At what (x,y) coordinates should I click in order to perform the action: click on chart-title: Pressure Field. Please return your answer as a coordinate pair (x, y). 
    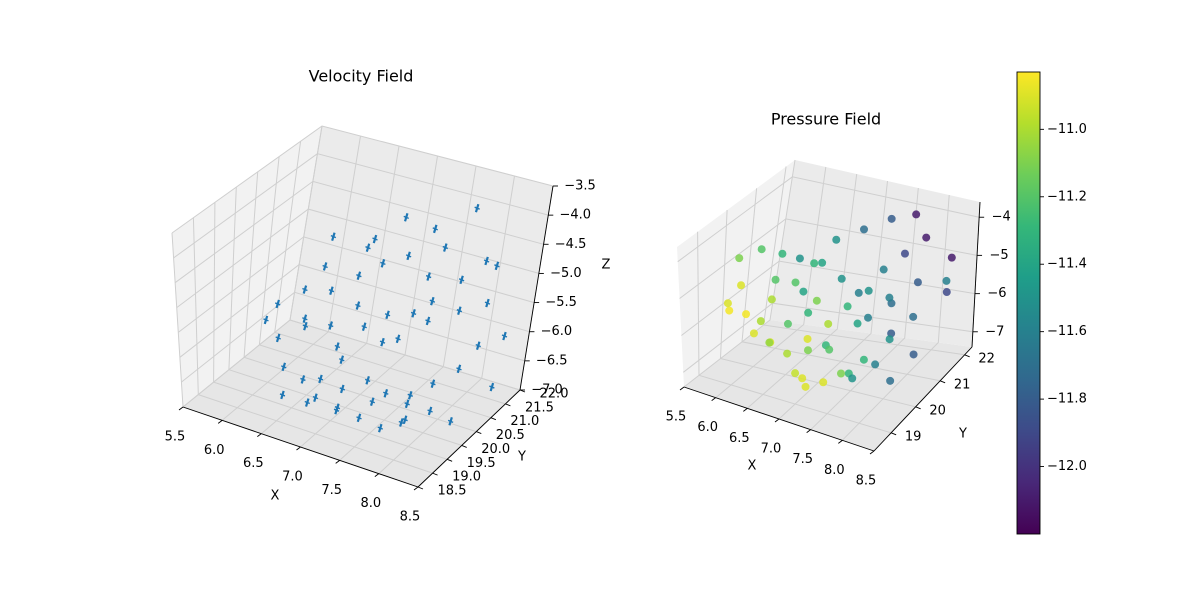
    Looking at the image, I should click on (826, 119).